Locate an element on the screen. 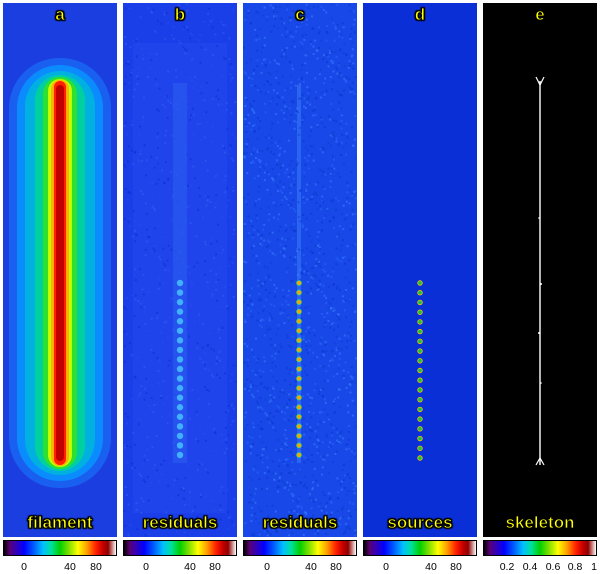  colorbar-tick-label: 40 is located at coordinates (431, 567).